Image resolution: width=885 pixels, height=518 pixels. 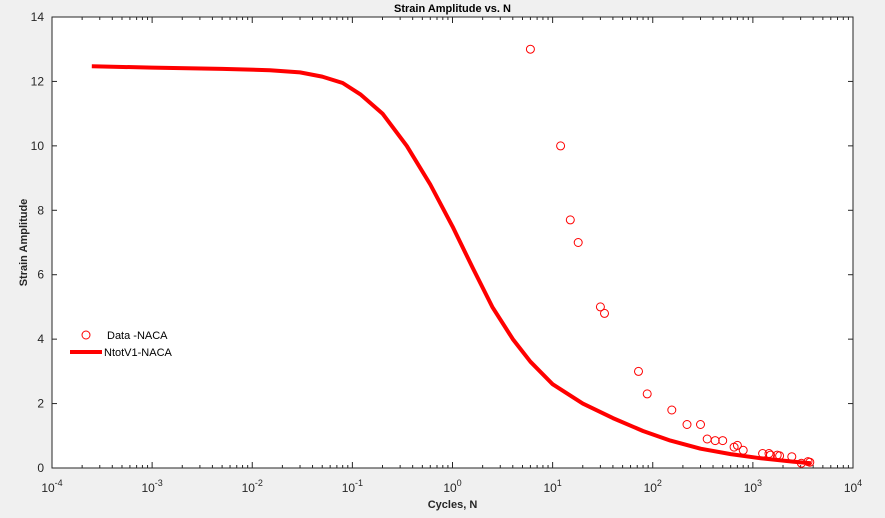 I want to click on x-axis-label: Cycles, N, so click(x=453, y=505).